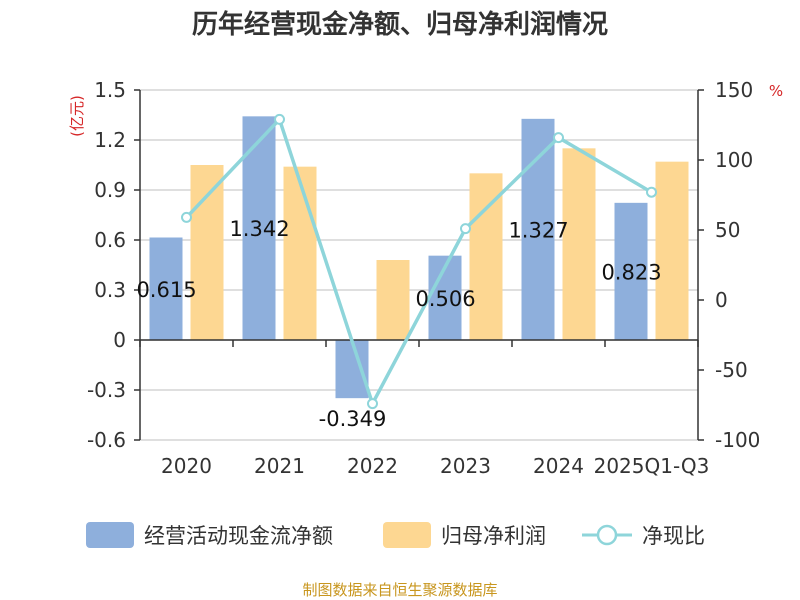 Image resolution: width=800 pixels, height=600 pixels. Describe the element at coordinates (110, 535) in the screenshot. I see `legend-swatch-ocf` at that location.